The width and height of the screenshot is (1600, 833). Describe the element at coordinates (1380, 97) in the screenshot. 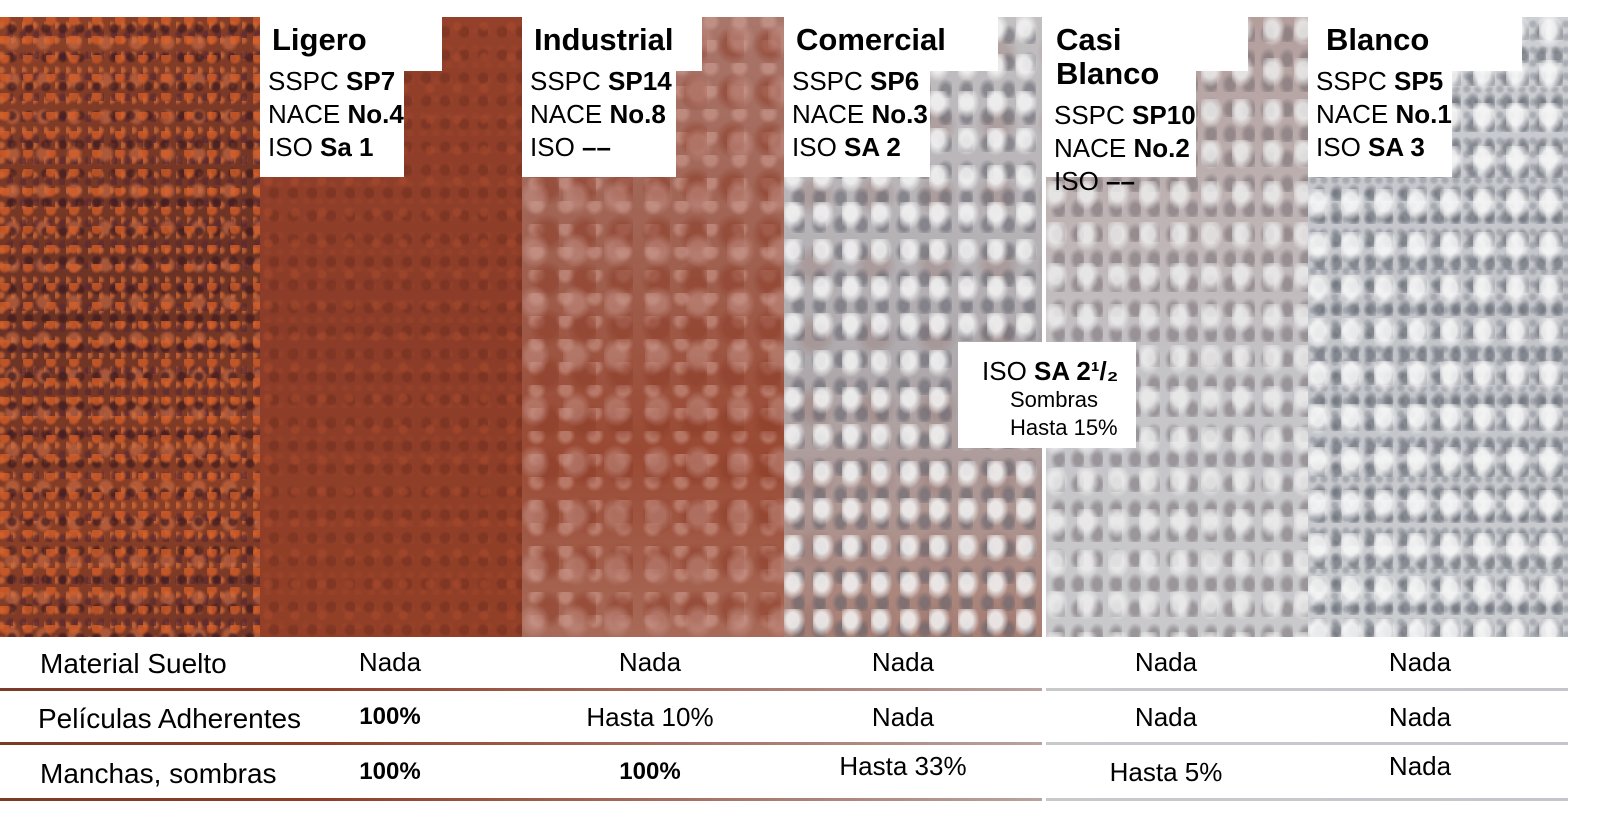

I see `spec-box-blanco: Blanco SSPC SP5 NACE No.1 ISO SA 3` at that location.